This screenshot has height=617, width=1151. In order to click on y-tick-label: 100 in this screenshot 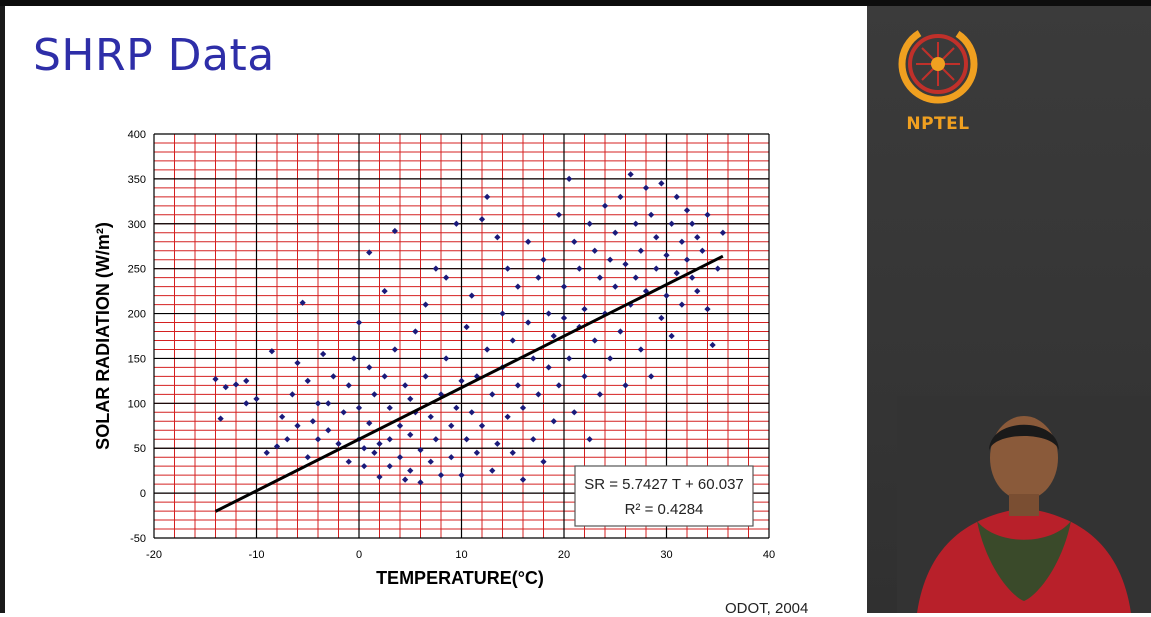, I will do `click(137, 404)`.